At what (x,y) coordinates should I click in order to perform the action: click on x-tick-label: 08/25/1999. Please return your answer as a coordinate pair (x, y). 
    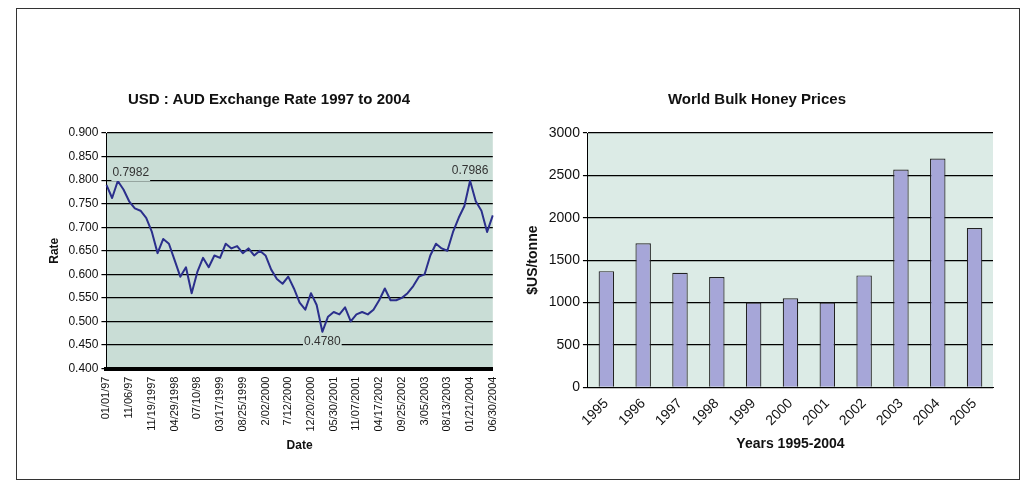
    Looking at the image, I should click on (241, 404).